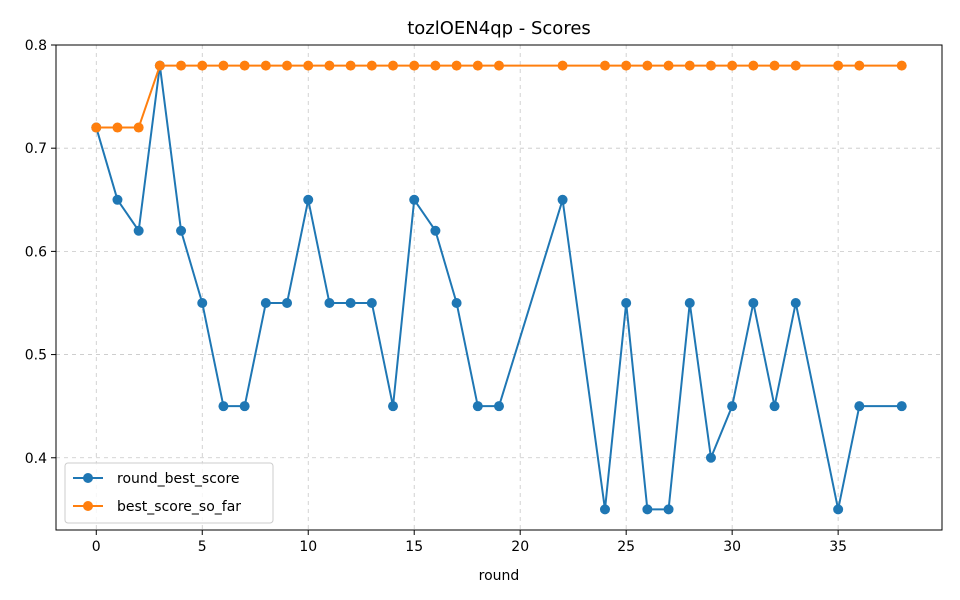 This screenshot has width=960, height=600. I want to click on chart-title: tozlOEN4qp - Scores, so click(499, 28).